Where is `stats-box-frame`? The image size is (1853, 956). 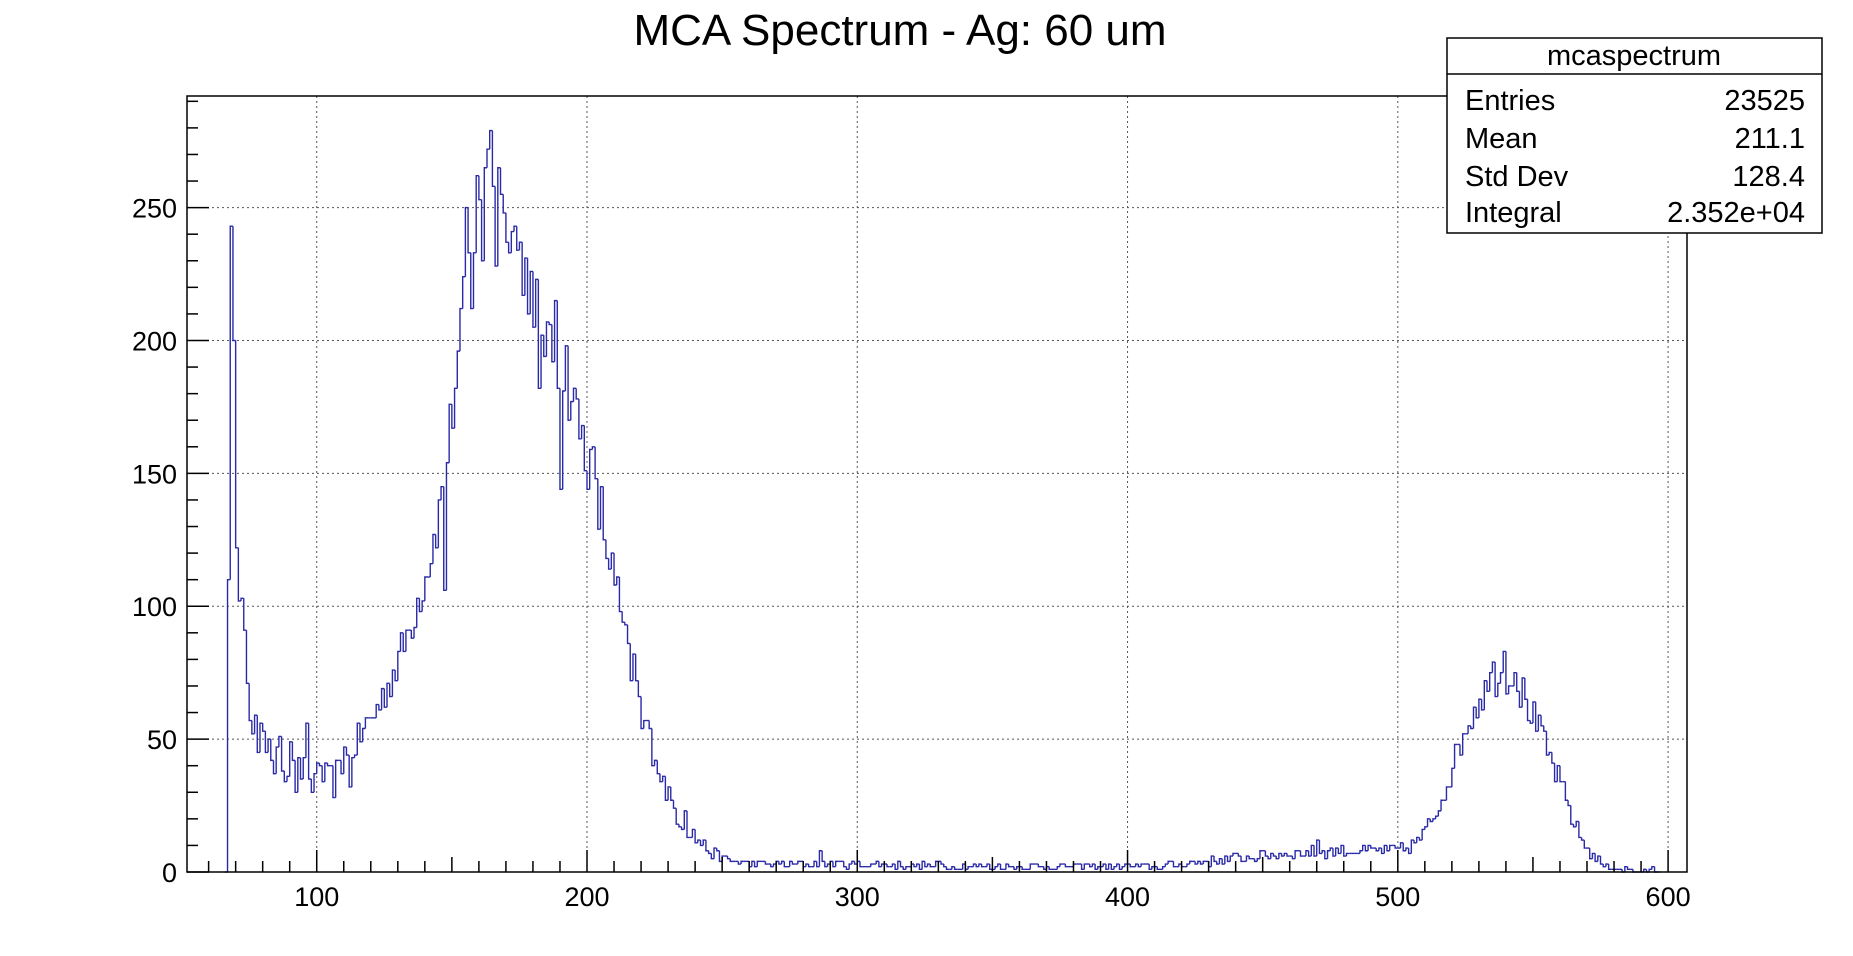
stats-box-frame is located at coordinates (1634, 135).